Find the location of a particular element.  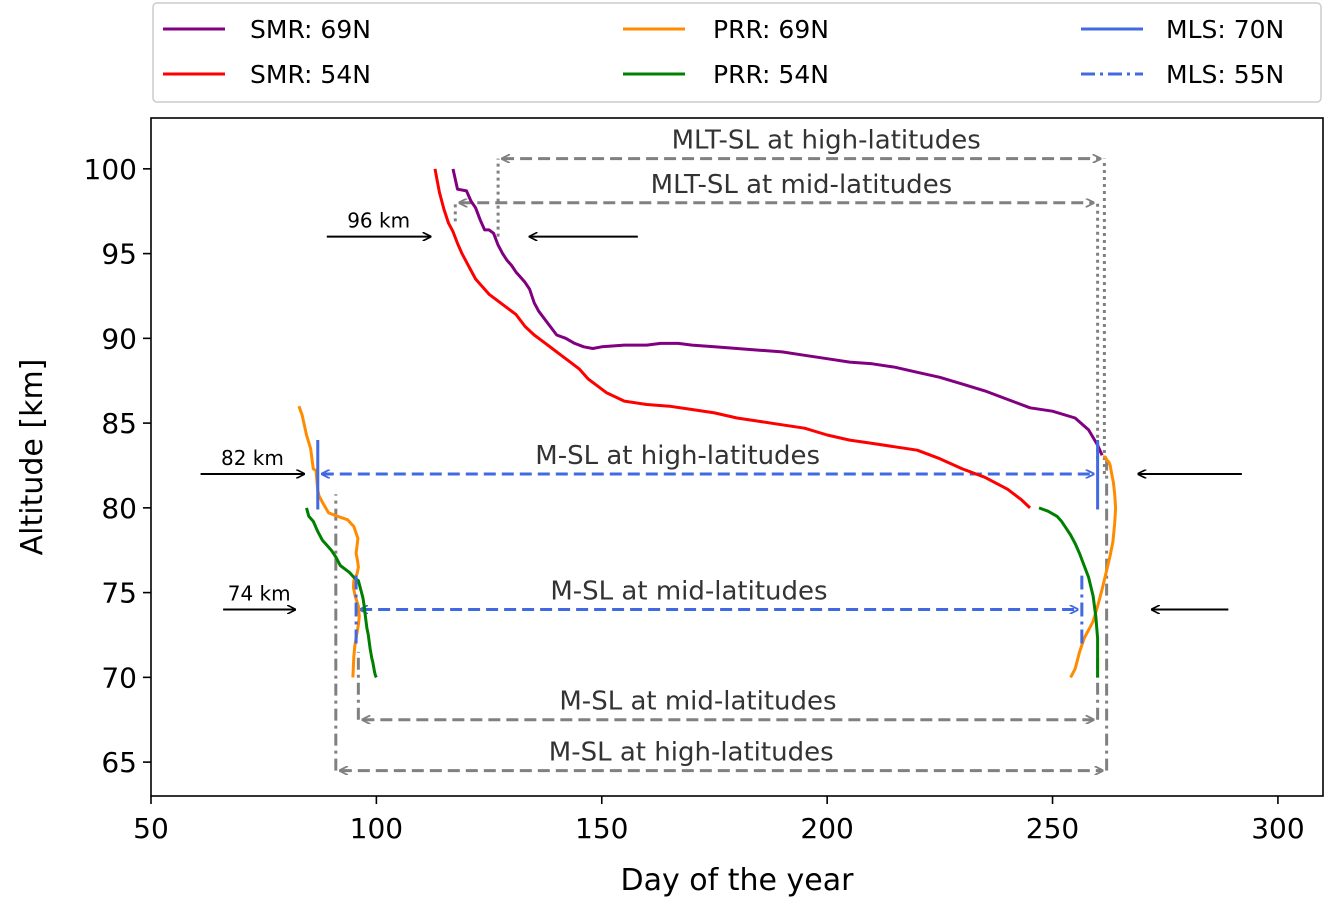

season-arrow-label: MLT-SL at high-latitudes is located at coordinates (826, 141).